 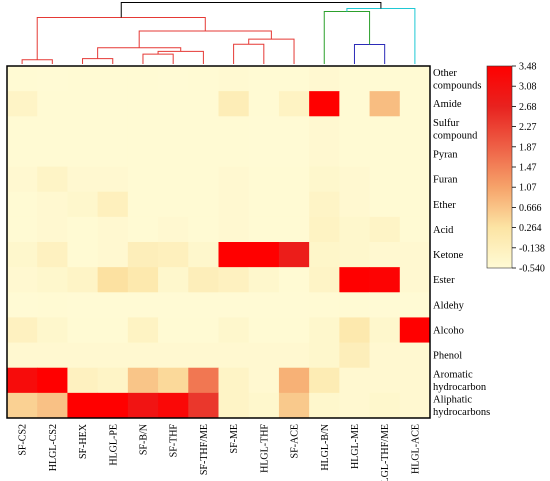 What do you see at coordinates (445, 180) in the screenshot?
I see `row-label: Furan` at bounding box center [445, 180].